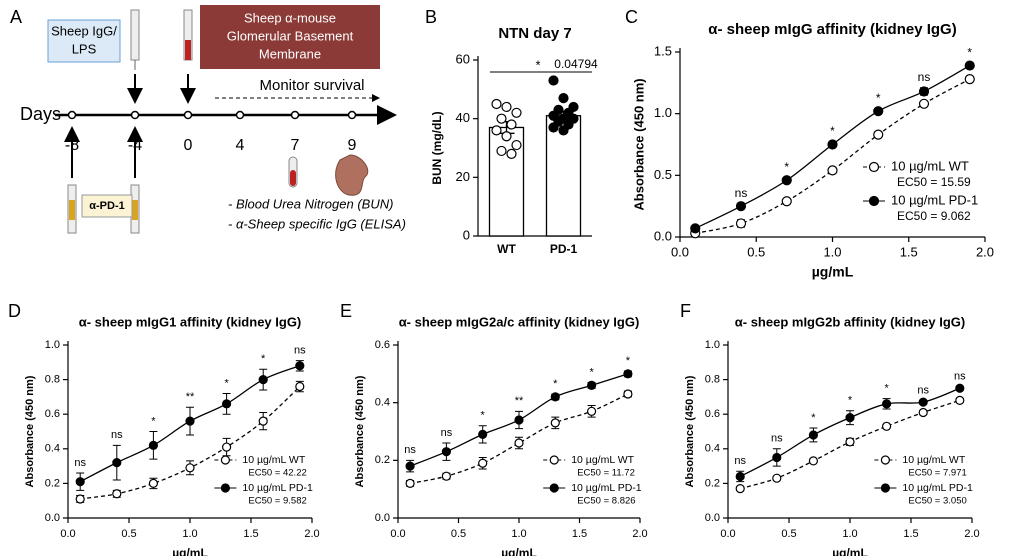 This screenshot has height=556, width=1024. Describe the element at coordinates (295, 145) in the screenshot. I see `day-label: 7` at that location.